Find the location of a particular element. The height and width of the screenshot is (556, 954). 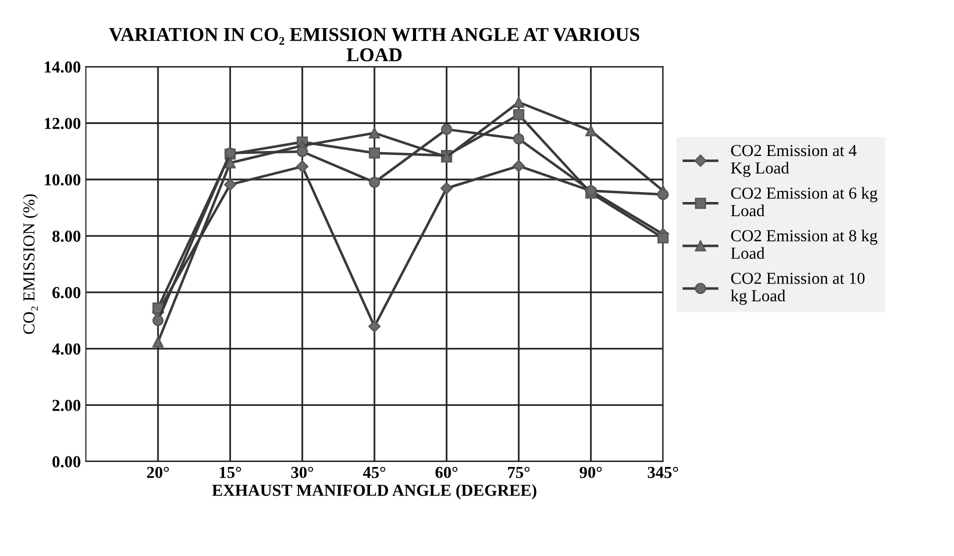

x-tick-label: 75° is located at coordinates (519, 472).